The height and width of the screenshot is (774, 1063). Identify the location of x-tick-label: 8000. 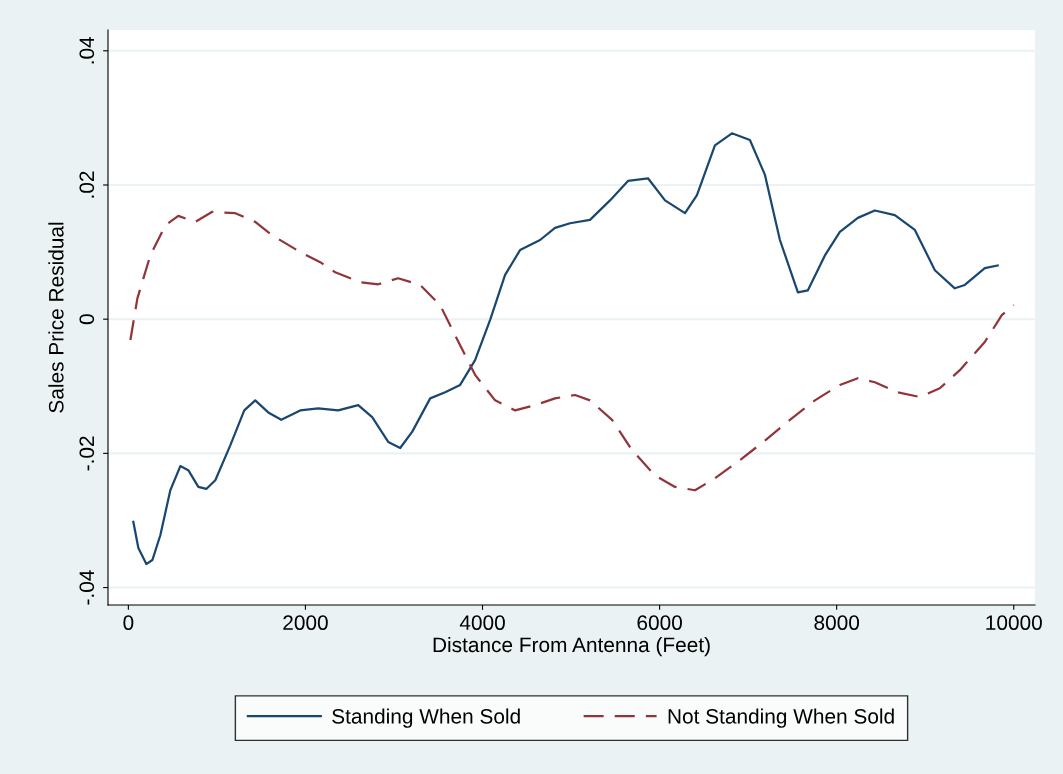
(837, 623).